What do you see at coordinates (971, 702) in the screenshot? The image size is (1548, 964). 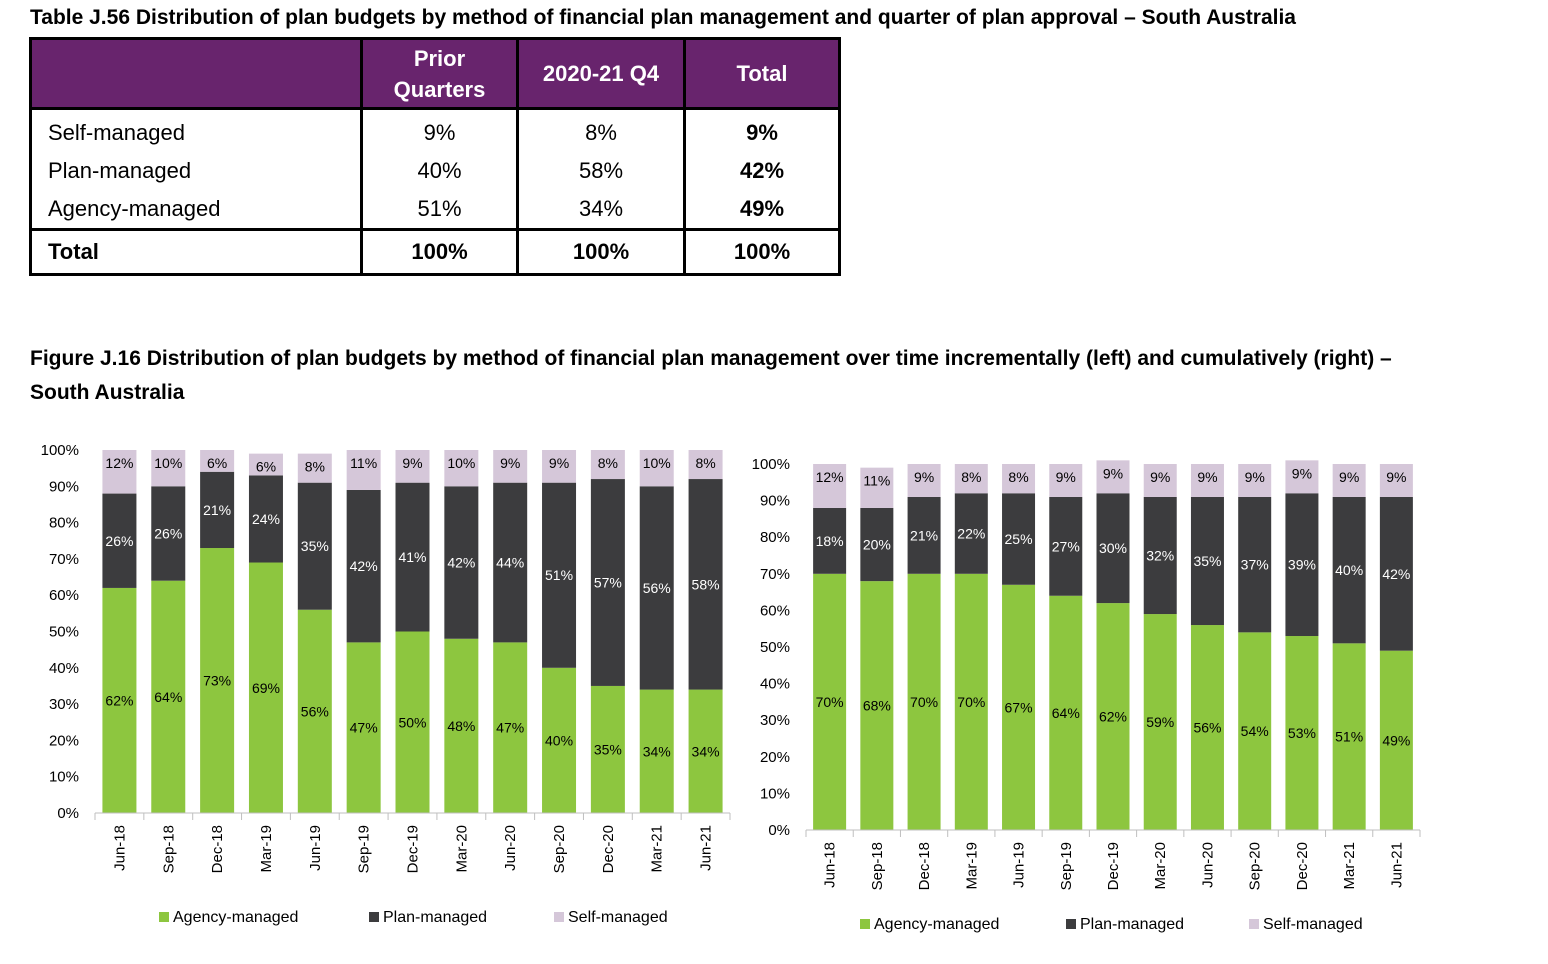 I see `data-label: 70%` at bounding box center [971, 702].